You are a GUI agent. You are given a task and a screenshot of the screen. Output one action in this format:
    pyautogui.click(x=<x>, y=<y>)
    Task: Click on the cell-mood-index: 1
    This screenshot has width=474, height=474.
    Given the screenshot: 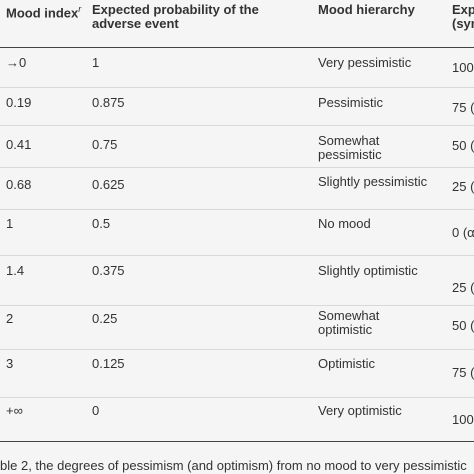 What is the action you would take?
    pyautogui.click(x=10, y=223)
    